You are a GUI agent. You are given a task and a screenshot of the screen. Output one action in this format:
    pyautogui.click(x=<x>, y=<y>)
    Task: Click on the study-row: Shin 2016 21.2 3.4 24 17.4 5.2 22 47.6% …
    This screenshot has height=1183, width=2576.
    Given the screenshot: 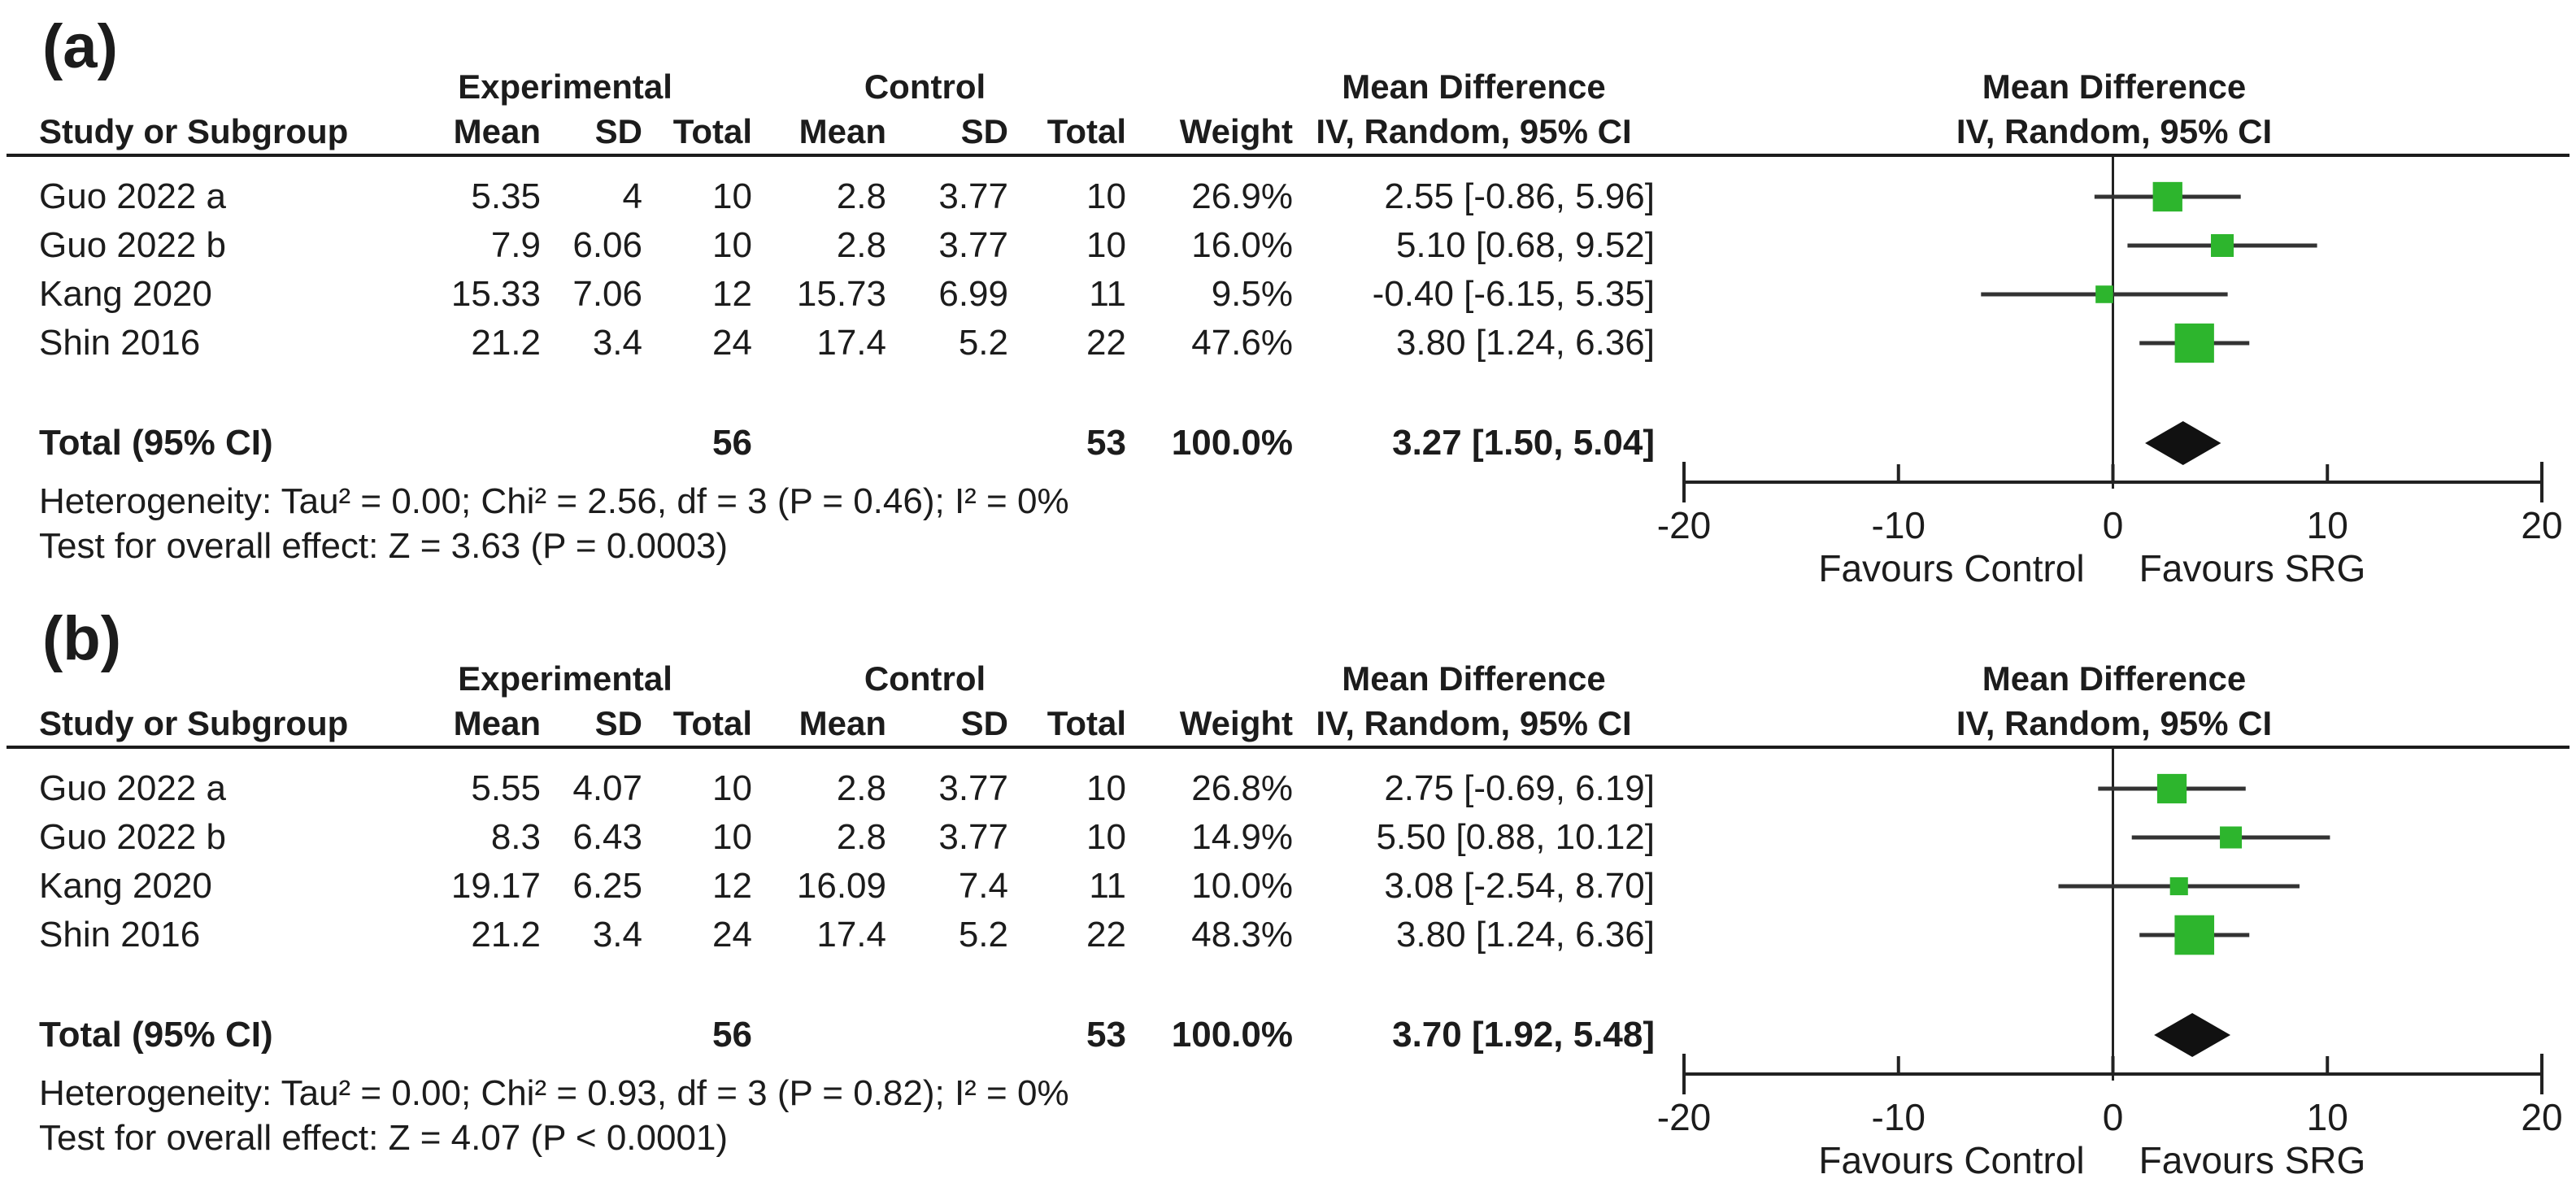 What is the action you would take?
    pyautogui.click(x=1288, y=343)
    